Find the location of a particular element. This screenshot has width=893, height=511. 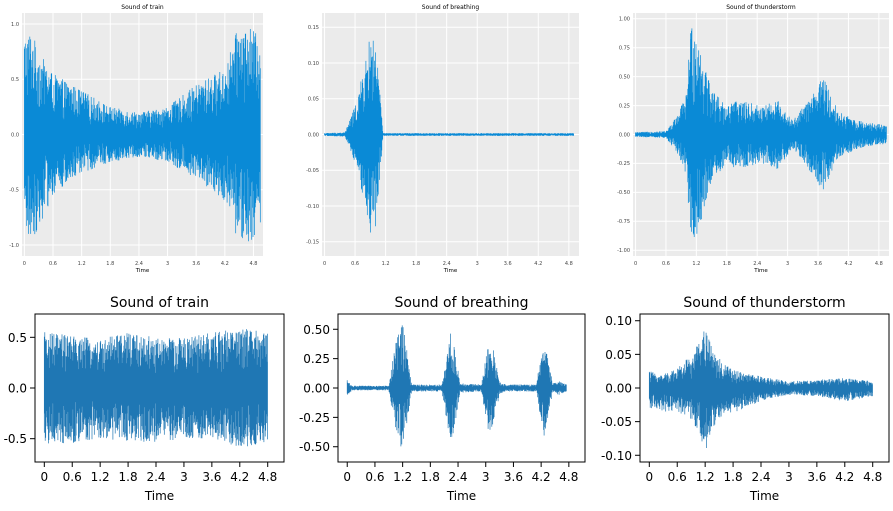

y-tick-label: -1.0 is located at coordinates (14, 246).